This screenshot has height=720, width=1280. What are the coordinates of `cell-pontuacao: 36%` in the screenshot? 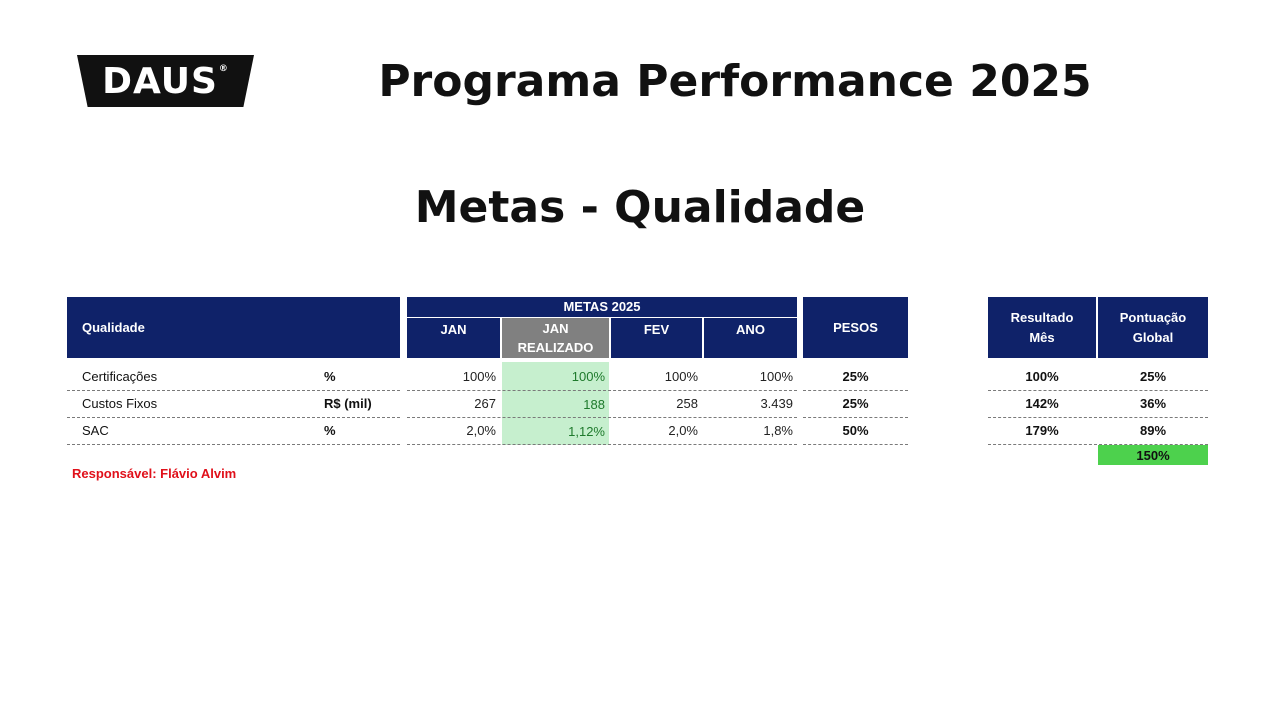 It's located at (1153, 403).